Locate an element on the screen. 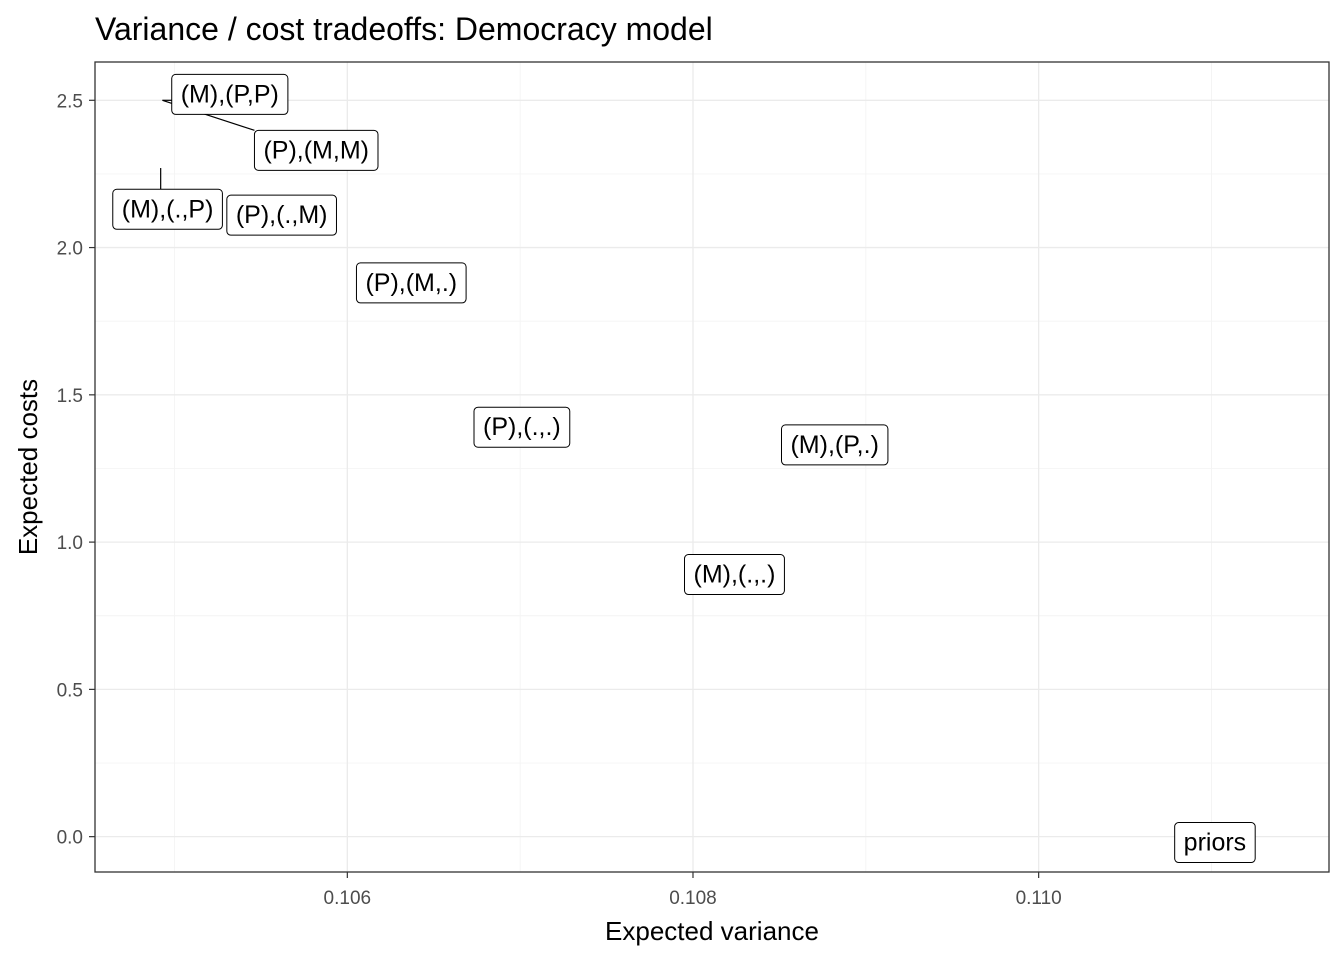 The height and width of the screenshot is (960, 1344). point-label: (P),(M,.) is located at coordinates (411, 283).